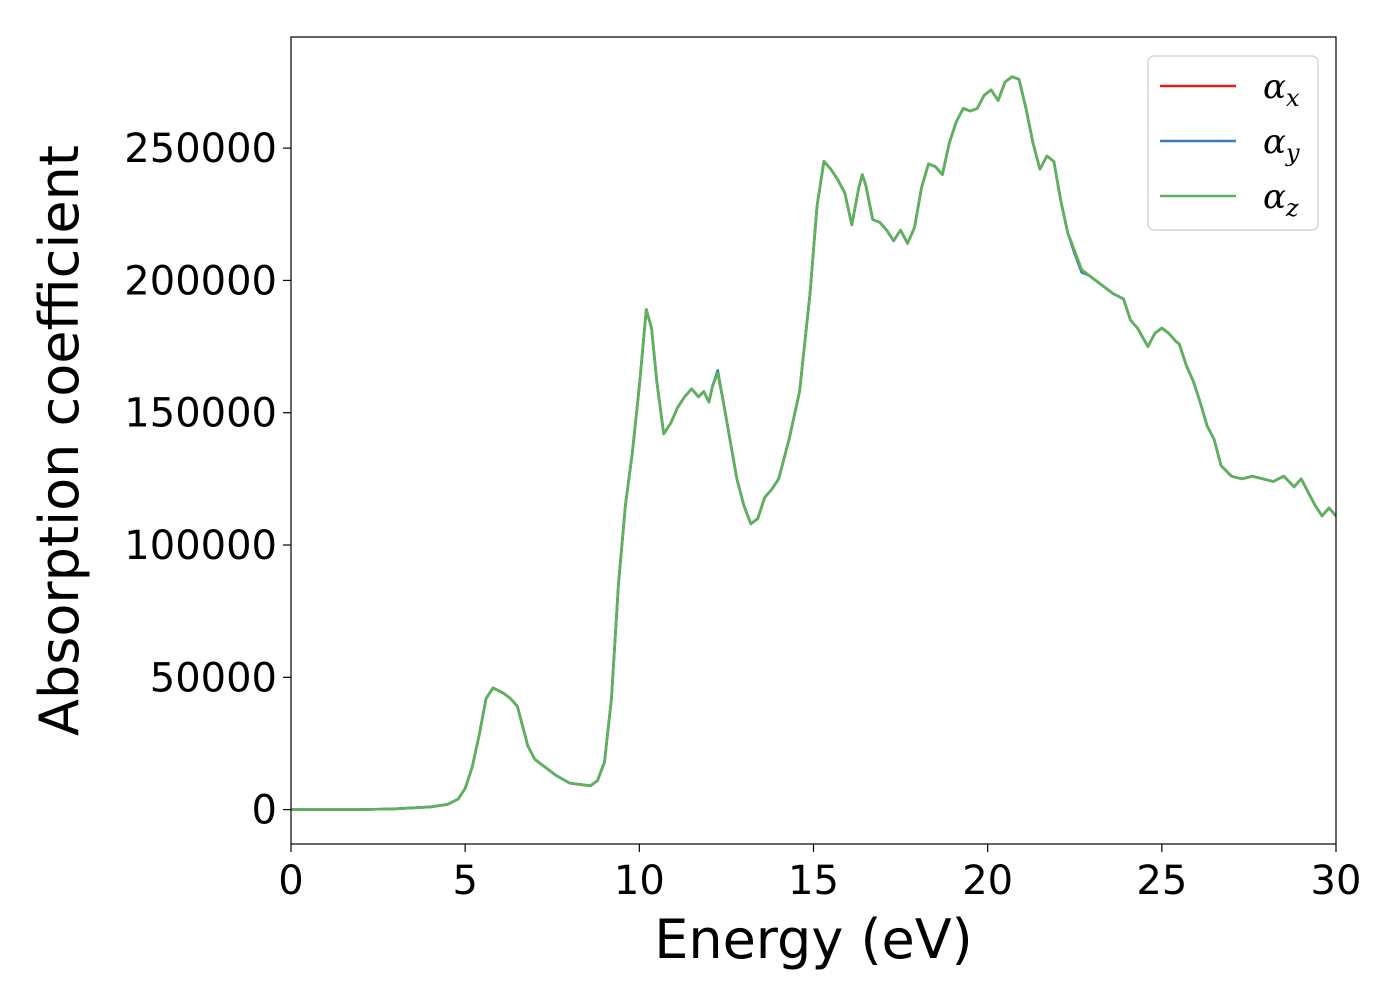  Describe the element at coordinates (813, 881) in the screenshot. I see `x-tick-label: 15` at that location.